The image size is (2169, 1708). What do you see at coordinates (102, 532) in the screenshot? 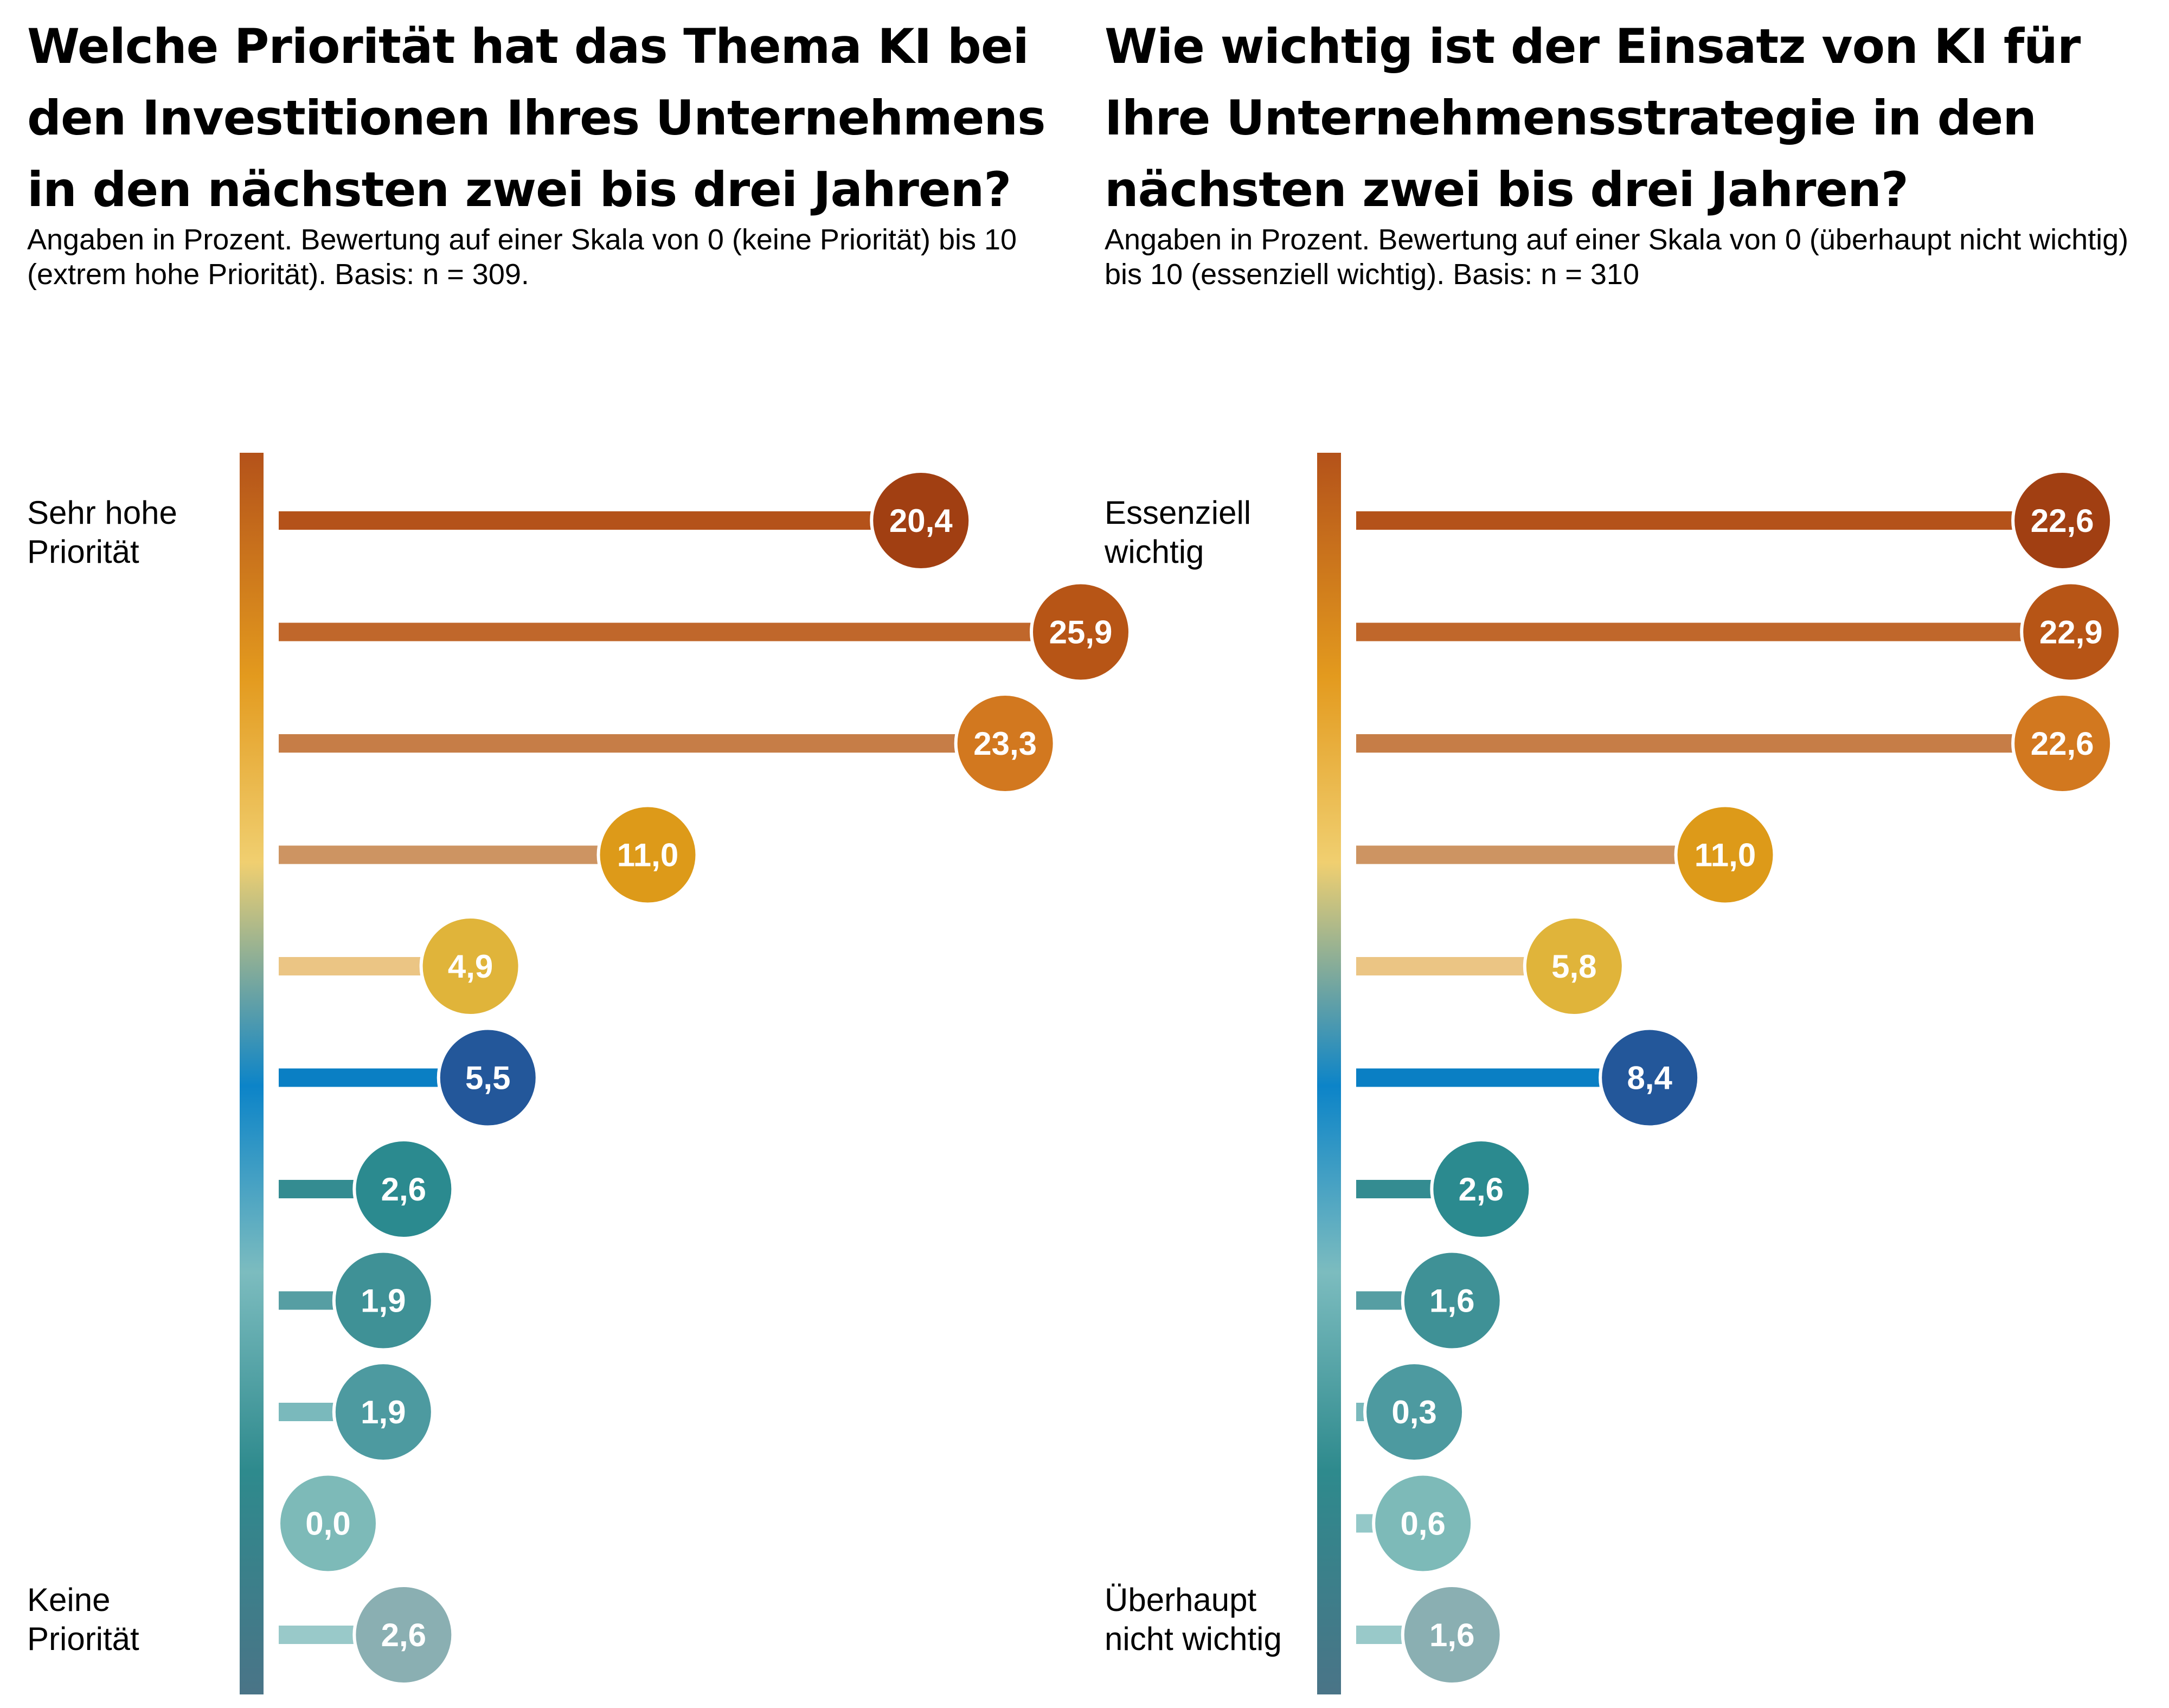
I see `scale-top-label: Sehr hohe Priorität` at bounding box center [102, 532].